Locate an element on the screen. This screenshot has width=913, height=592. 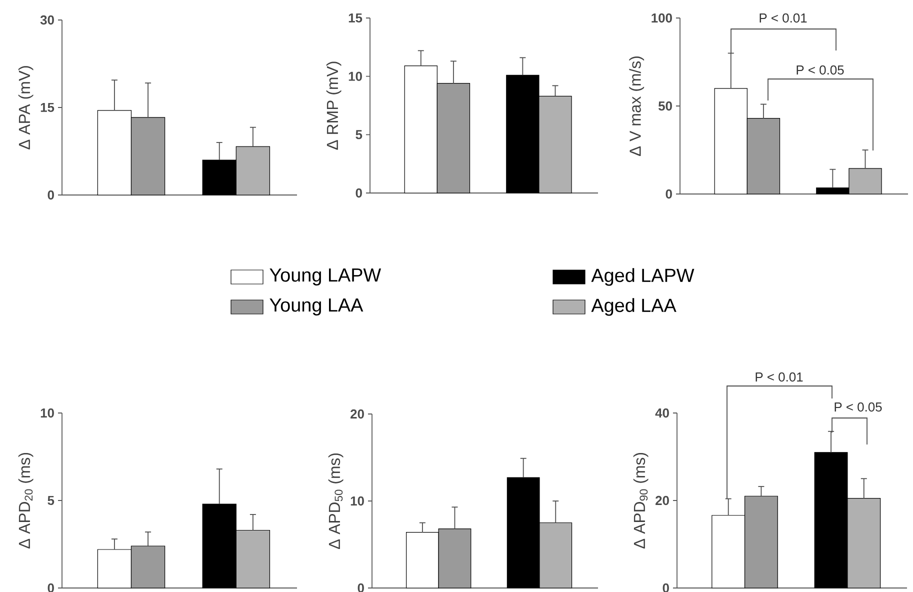
annotation: P < 0.05 is located at coordinates (820, 70).